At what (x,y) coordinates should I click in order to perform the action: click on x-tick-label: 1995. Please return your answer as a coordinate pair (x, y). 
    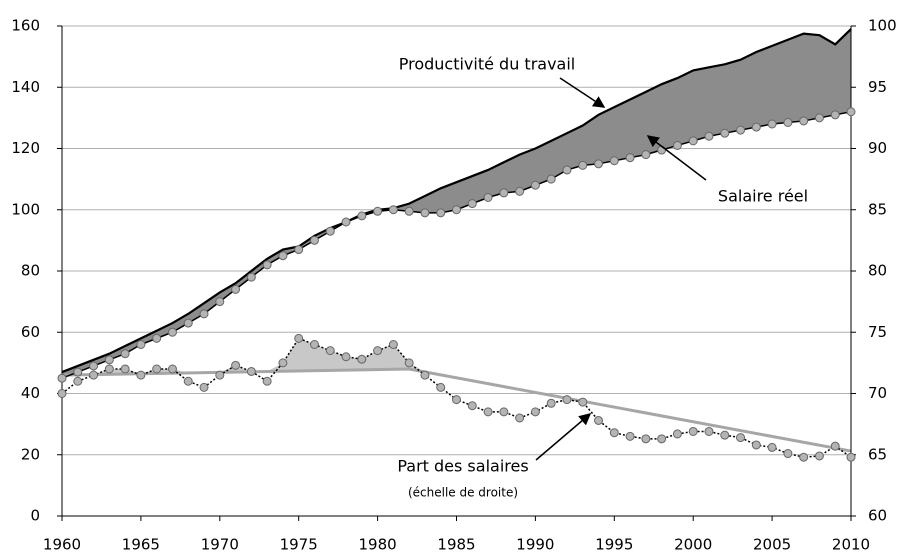
    Looking at the image, I should click on (614, 545).